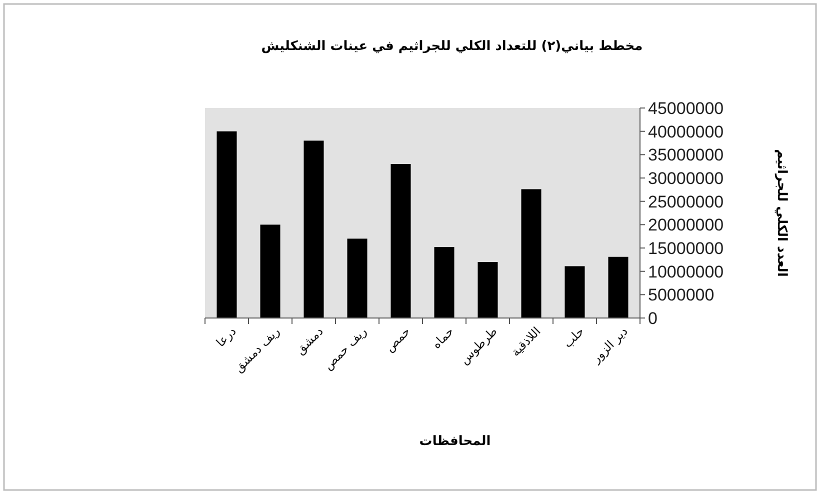  Describe the element at coordinates (609, 345) in the screenshot. I see `x-tick-label: دير الزور` at that location.